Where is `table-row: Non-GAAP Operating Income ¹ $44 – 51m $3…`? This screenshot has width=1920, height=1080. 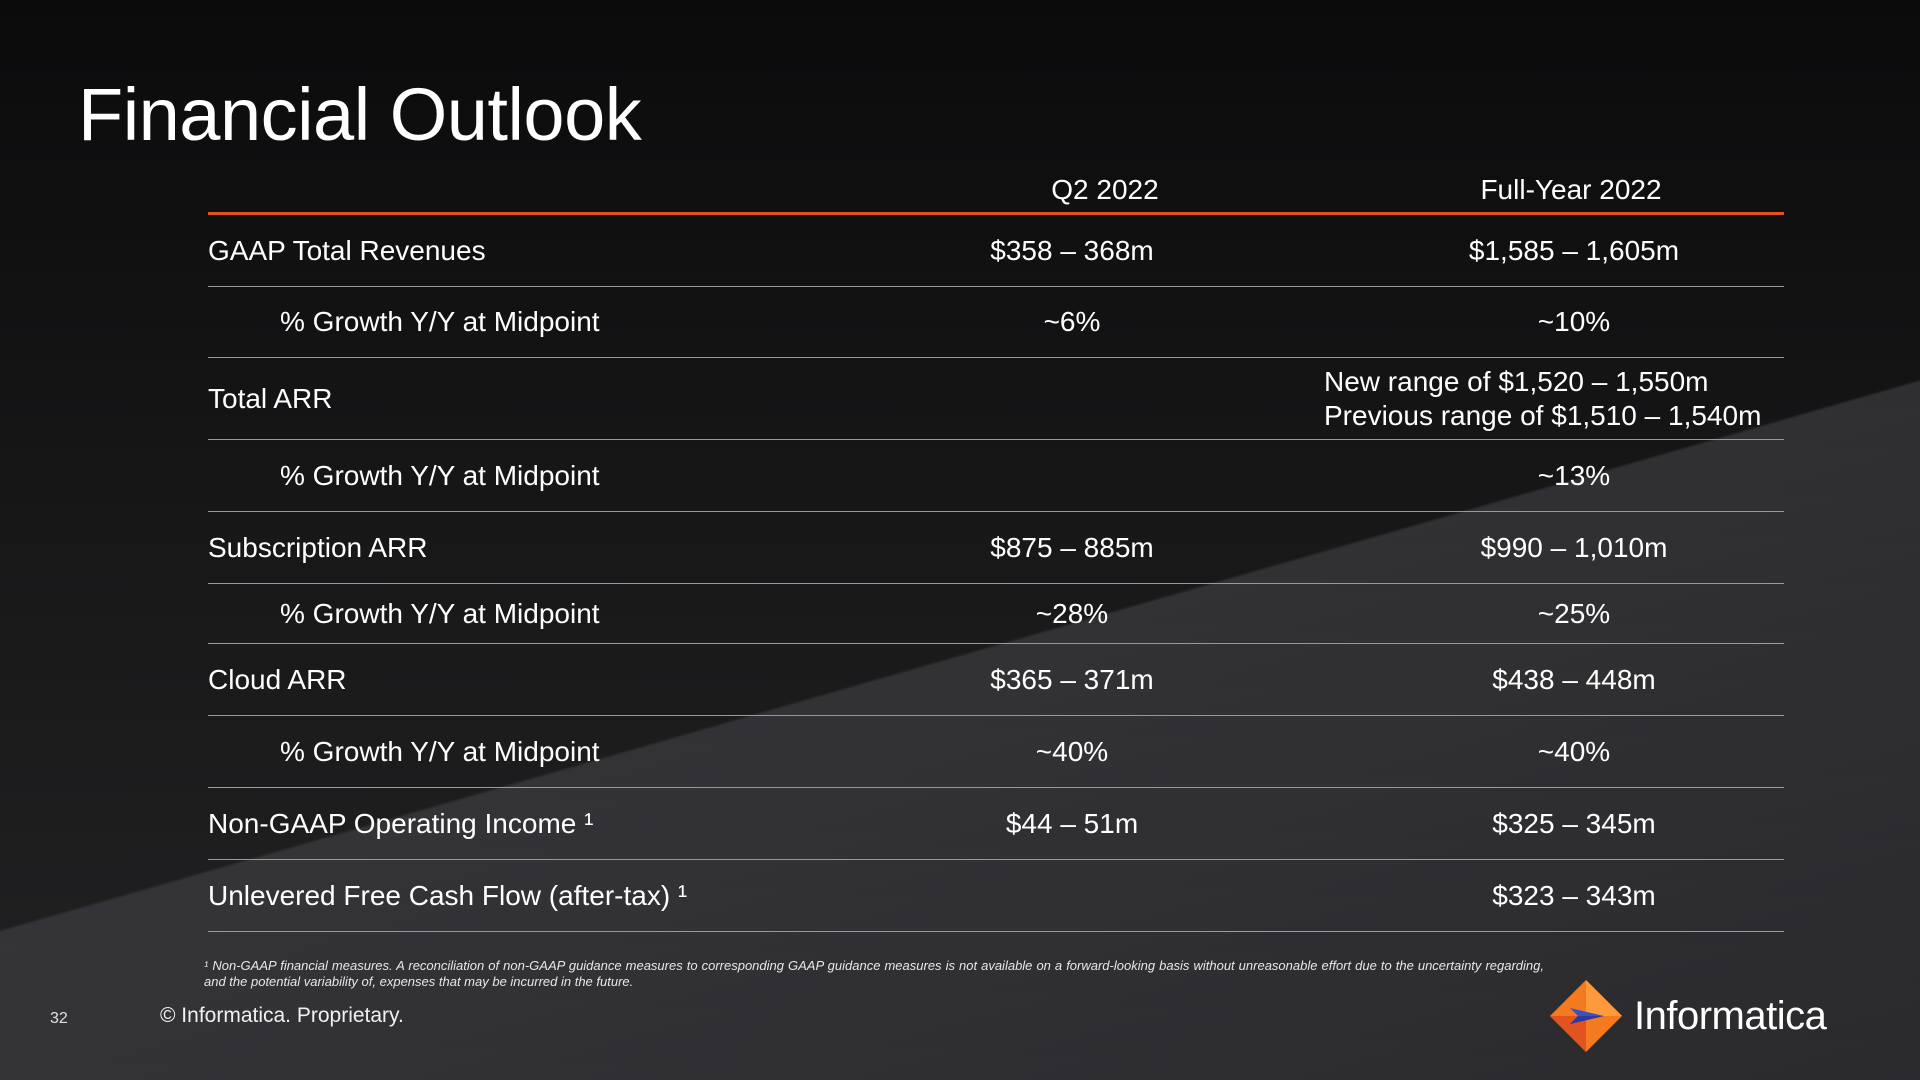 table-row: Non-GAAP Operating Income ¹ $44 – 51m $3… is located at coordinates (996, 824).